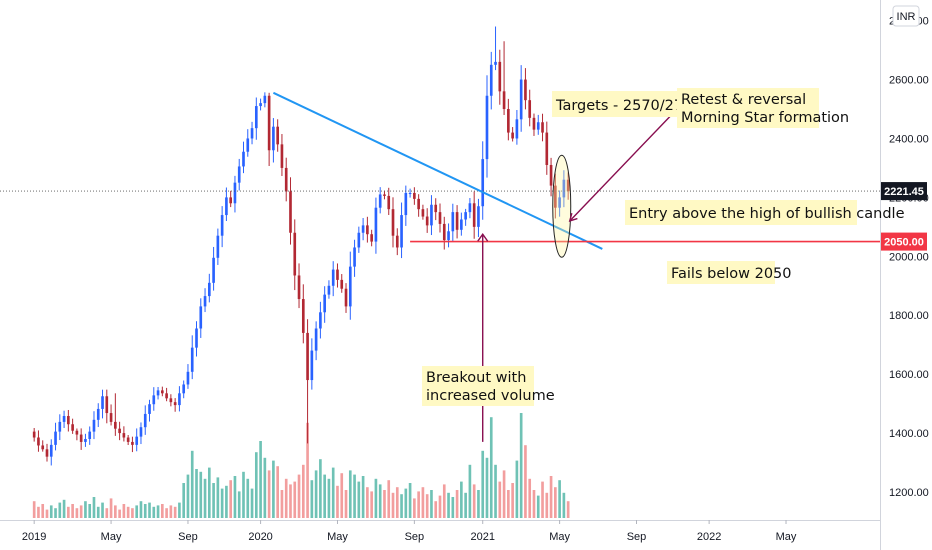  What do you see at coordinates (624, 164) in the screenshot?
I see `retest-arrow` at bounding box center [624, 164].